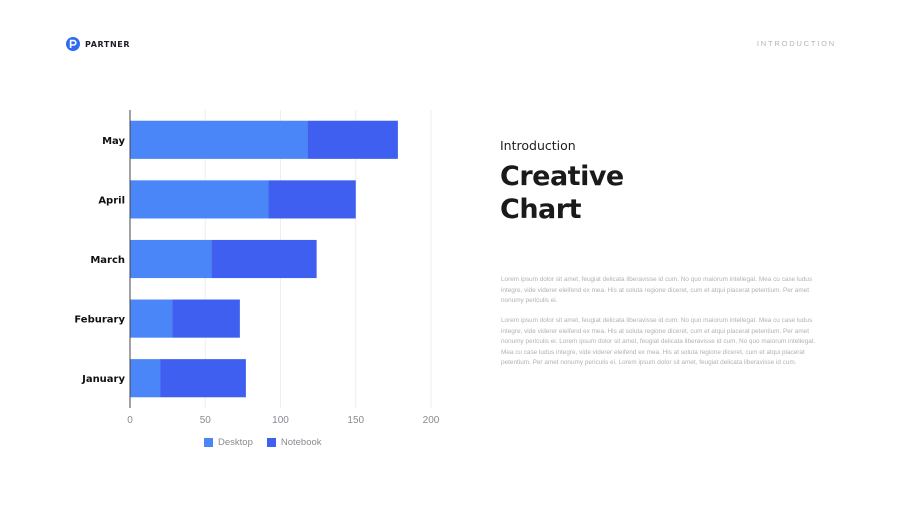  Describe the element at coordinates (431, 420) in the screenshot. I see `x-tick-label-200: 200` at that location.